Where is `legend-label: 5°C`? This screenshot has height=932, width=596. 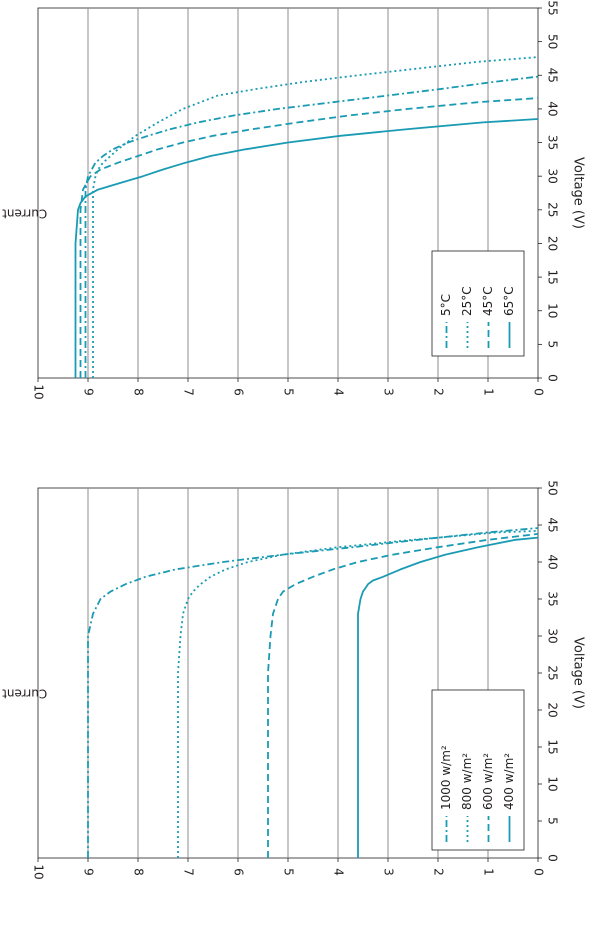
legend-label: 5°C is located at coordinates (446, 305).